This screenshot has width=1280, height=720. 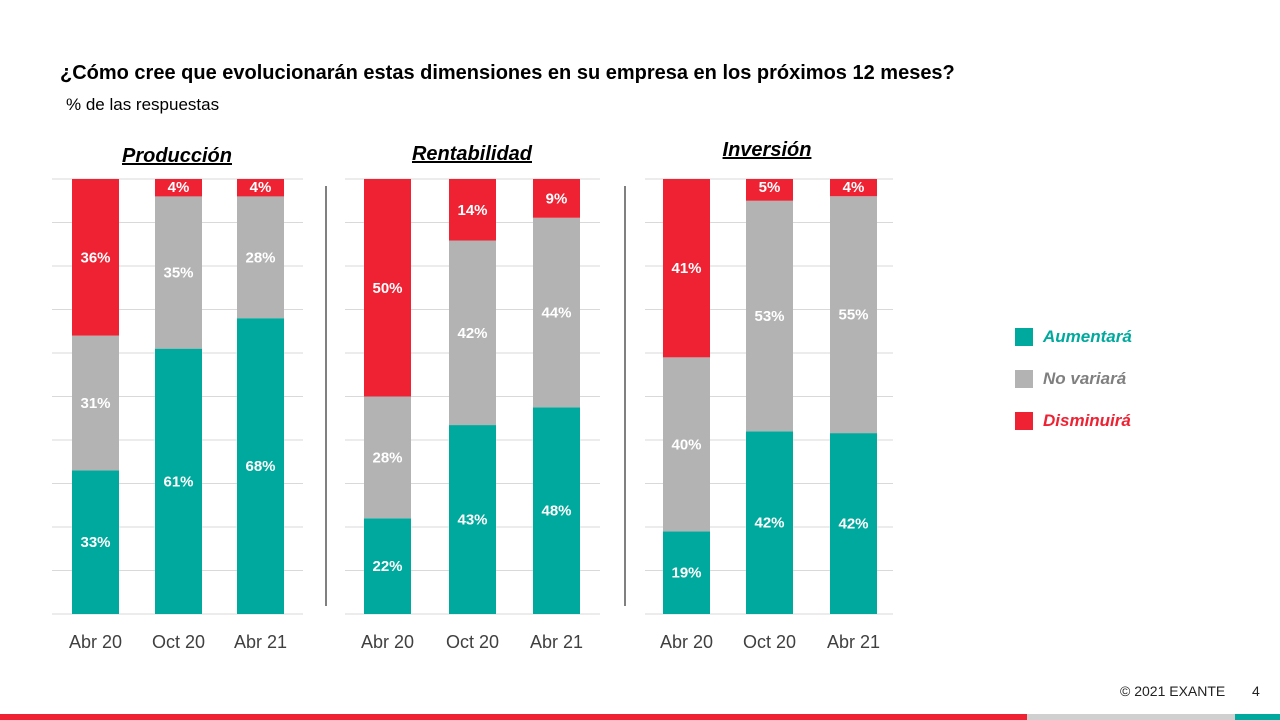 I want to click on inversion-bar-abr-20-no-variara, so click(x=686, y=444).